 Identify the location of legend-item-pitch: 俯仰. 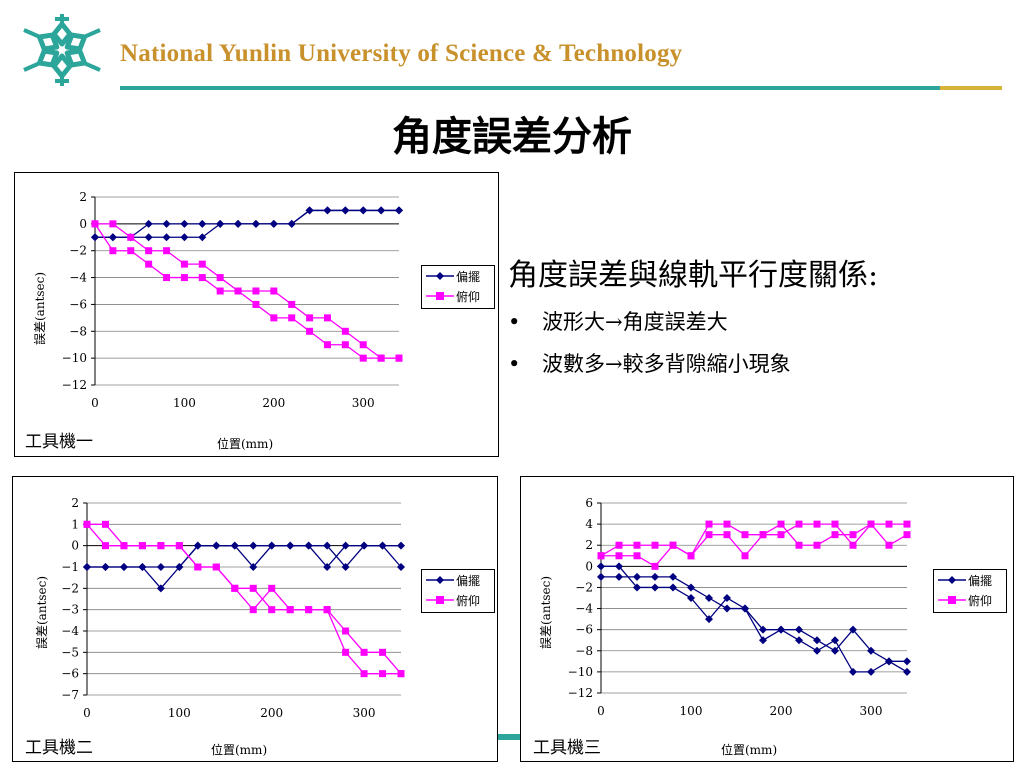
(458, 600).